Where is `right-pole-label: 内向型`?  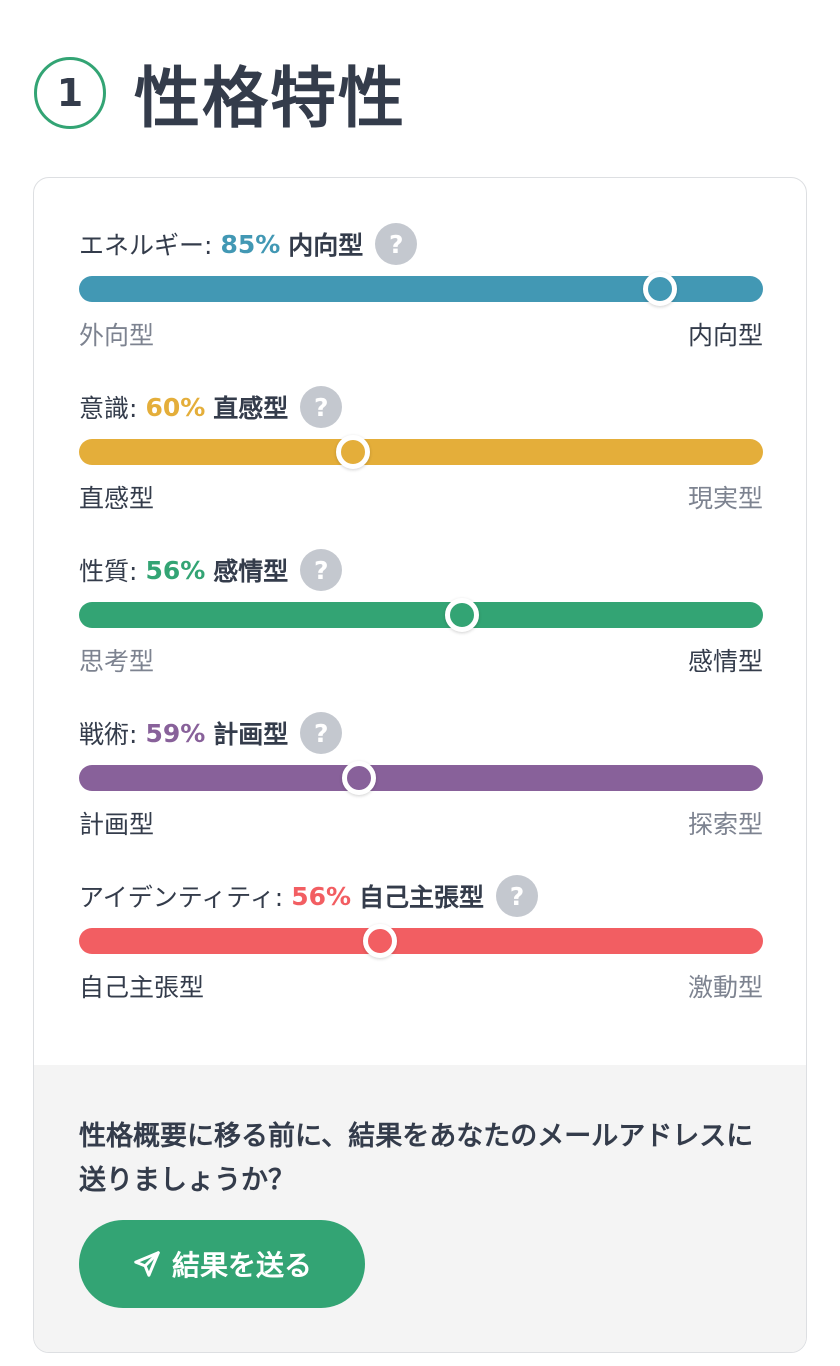
right-pole-label: 内向型 is located at coordinates (725, 335).